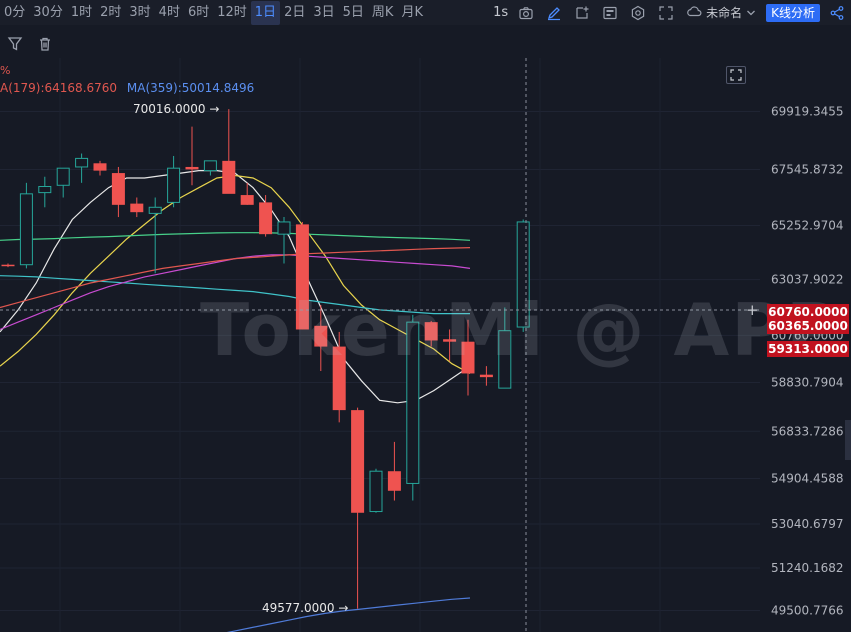 This screenshot has width=851, height=632. Describe the element at coordinates (295, 12) in the screenshot. I see `timeframe-tab: 2日` at that location.